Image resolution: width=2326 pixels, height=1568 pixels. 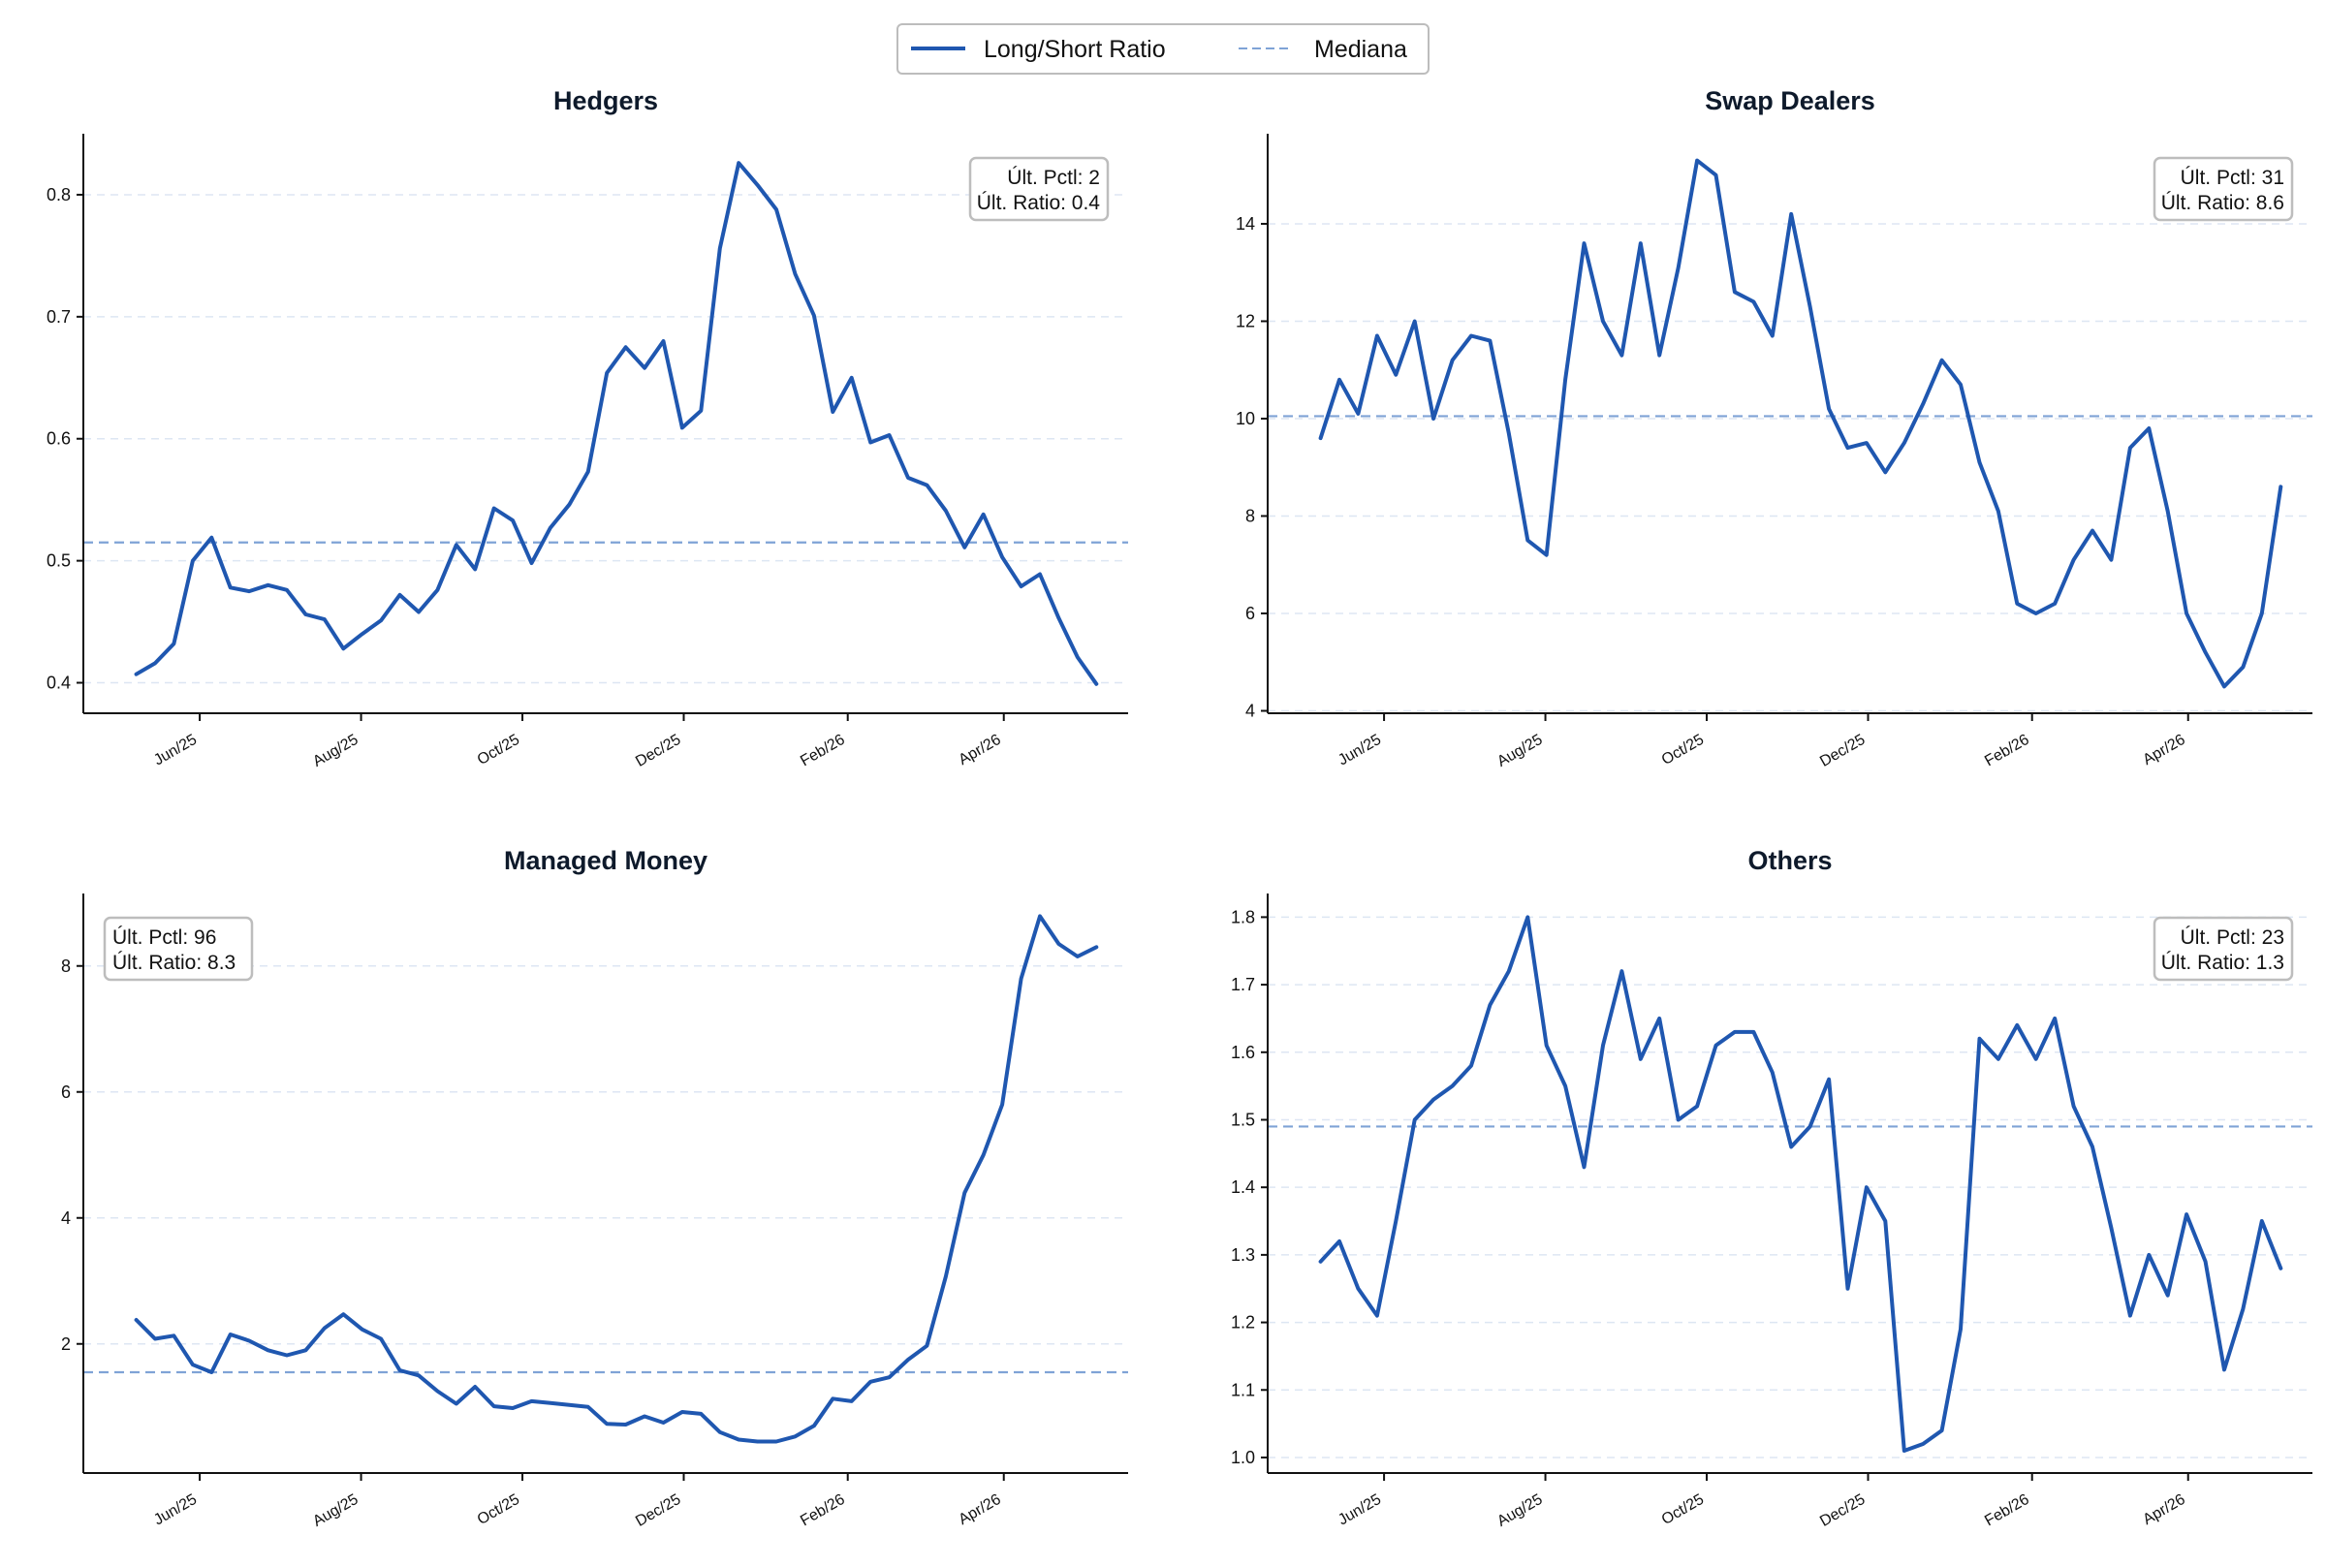 What do you see at coordinates (1075, 50) in the screenshot?
I see `legend-label-series: Long/Short Ratio` at bounding box center [1075, 50].